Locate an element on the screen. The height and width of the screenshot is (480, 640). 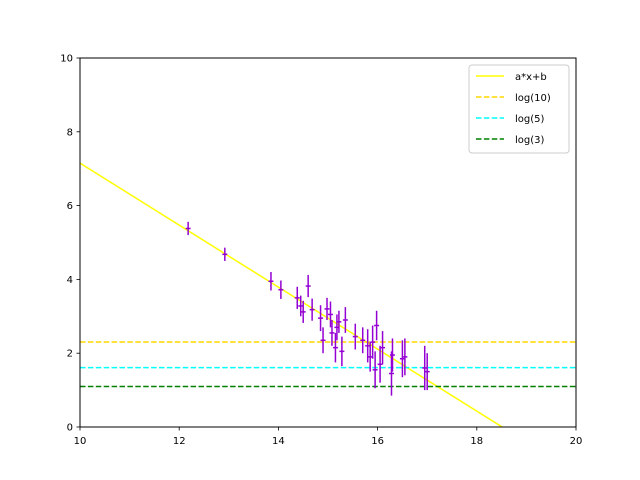
x-tick-label: 18 is located at coordinates (476, 441).